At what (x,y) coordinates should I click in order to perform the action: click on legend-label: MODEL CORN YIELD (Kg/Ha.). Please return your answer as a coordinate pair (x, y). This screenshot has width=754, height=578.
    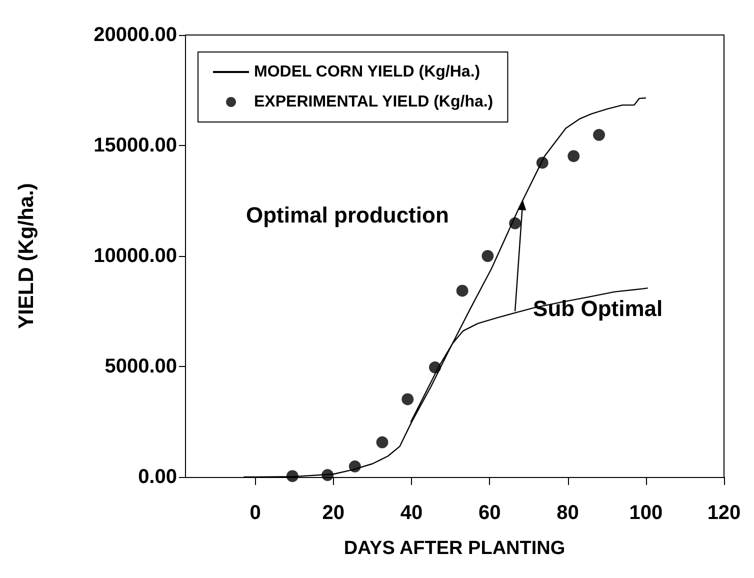
    Looking at the image, I should click on (367, 72).